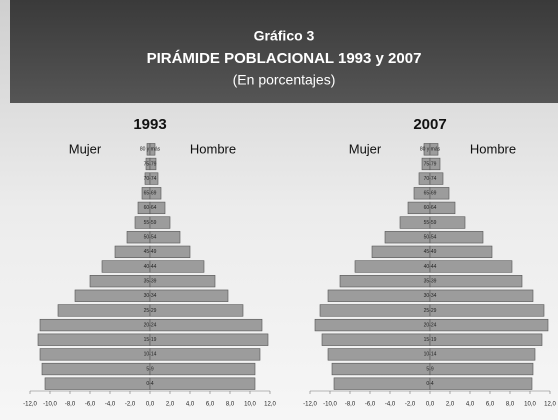 The image size is (558, 420). I want to click on age-label: 80 y más, so click(430, 150).